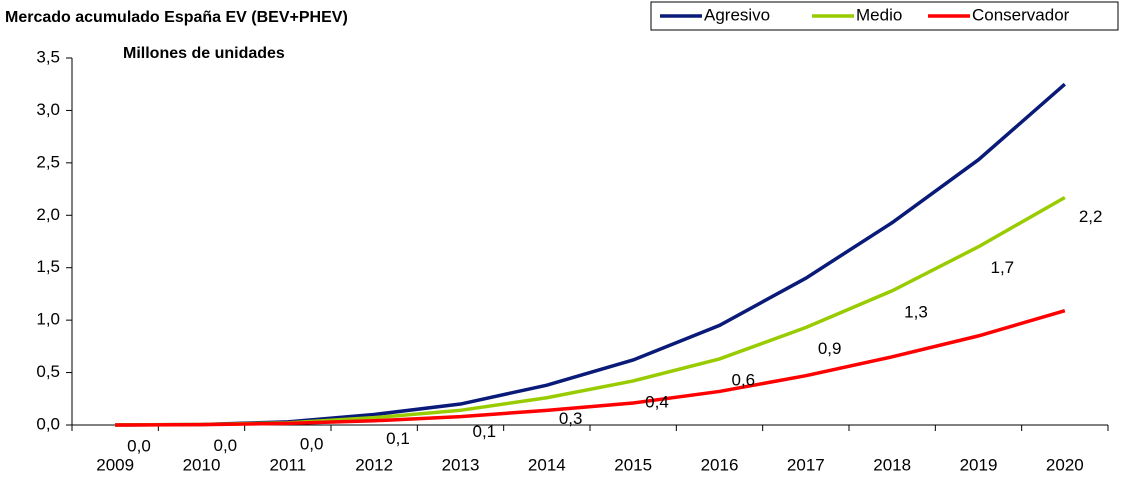  I want to click on legend-box, so click(884, 16).